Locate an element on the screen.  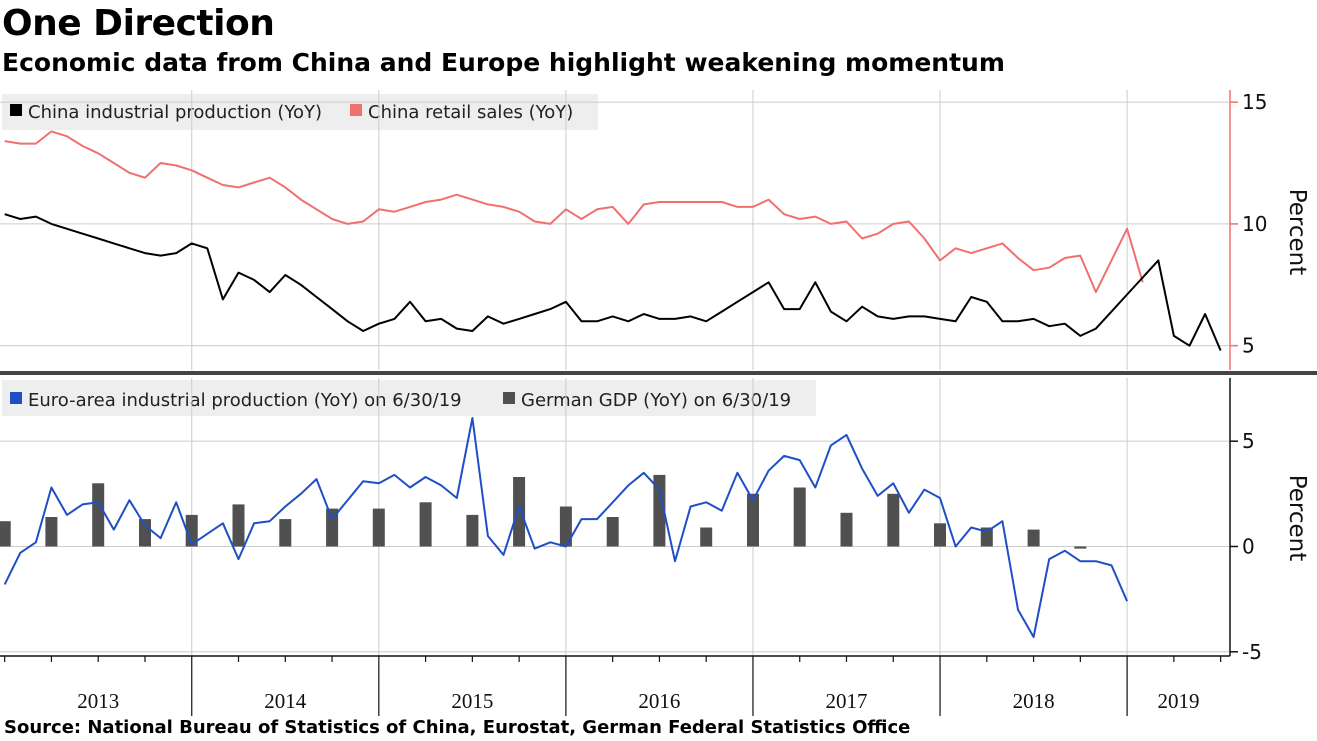
bottom-legend-box is located at coordinates (409, 398).